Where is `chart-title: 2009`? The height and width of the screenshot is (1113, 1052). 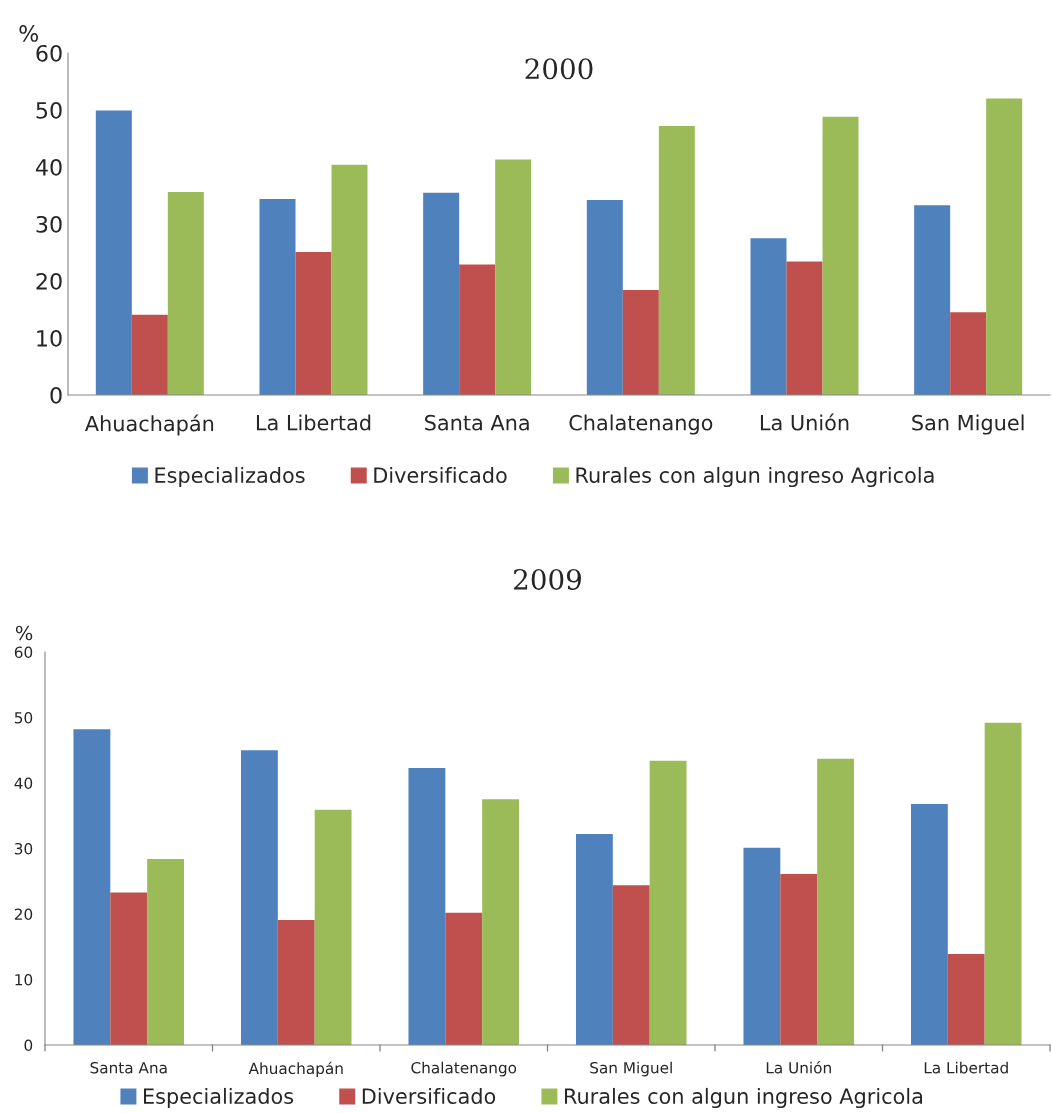
chart-title: 2009 is located at coordinates (547, 579).